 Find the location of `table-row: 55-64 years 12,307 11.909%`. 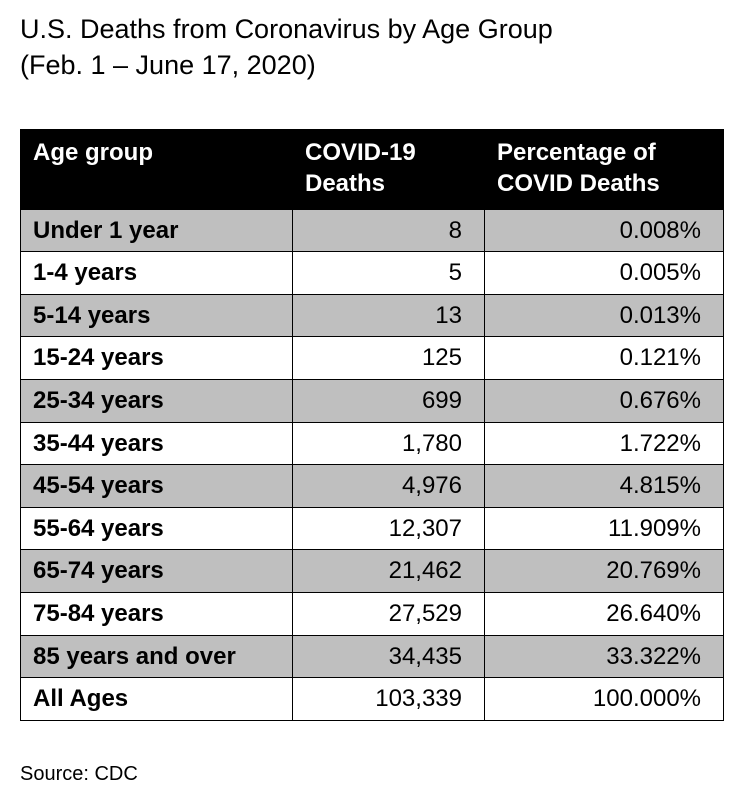

table-row: 55-64 years 12,307 11.909% is located at coordinates (372, 528).